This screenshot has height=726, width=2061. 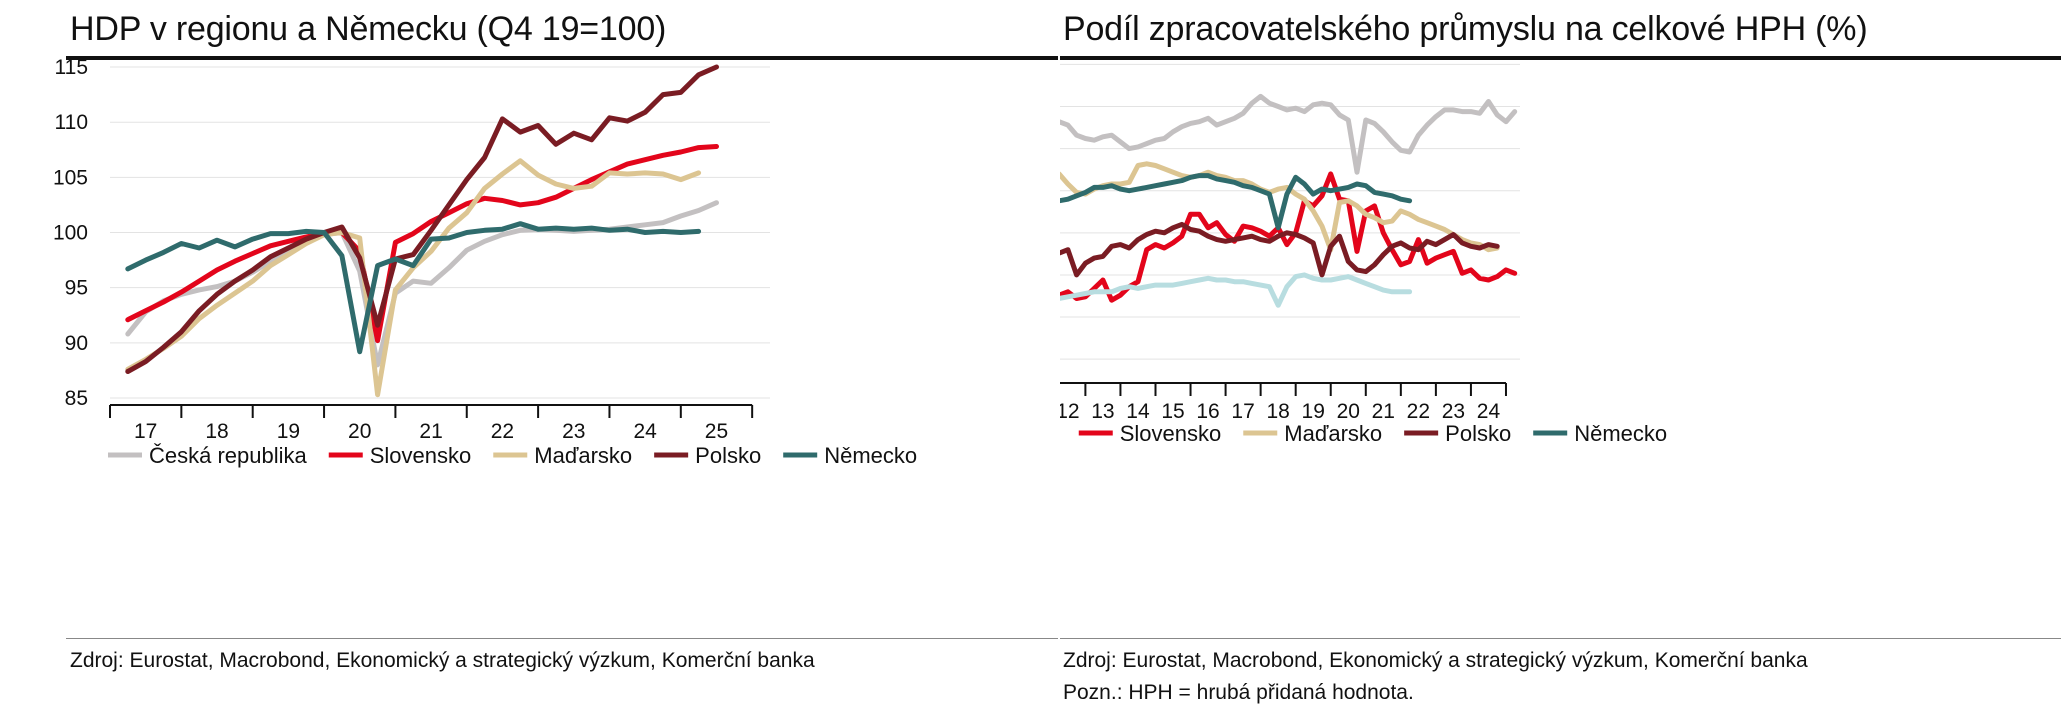 I want to click on chart-title: HDP v regionu a Německu (Q4 19=100), so click(x=368, y=29).